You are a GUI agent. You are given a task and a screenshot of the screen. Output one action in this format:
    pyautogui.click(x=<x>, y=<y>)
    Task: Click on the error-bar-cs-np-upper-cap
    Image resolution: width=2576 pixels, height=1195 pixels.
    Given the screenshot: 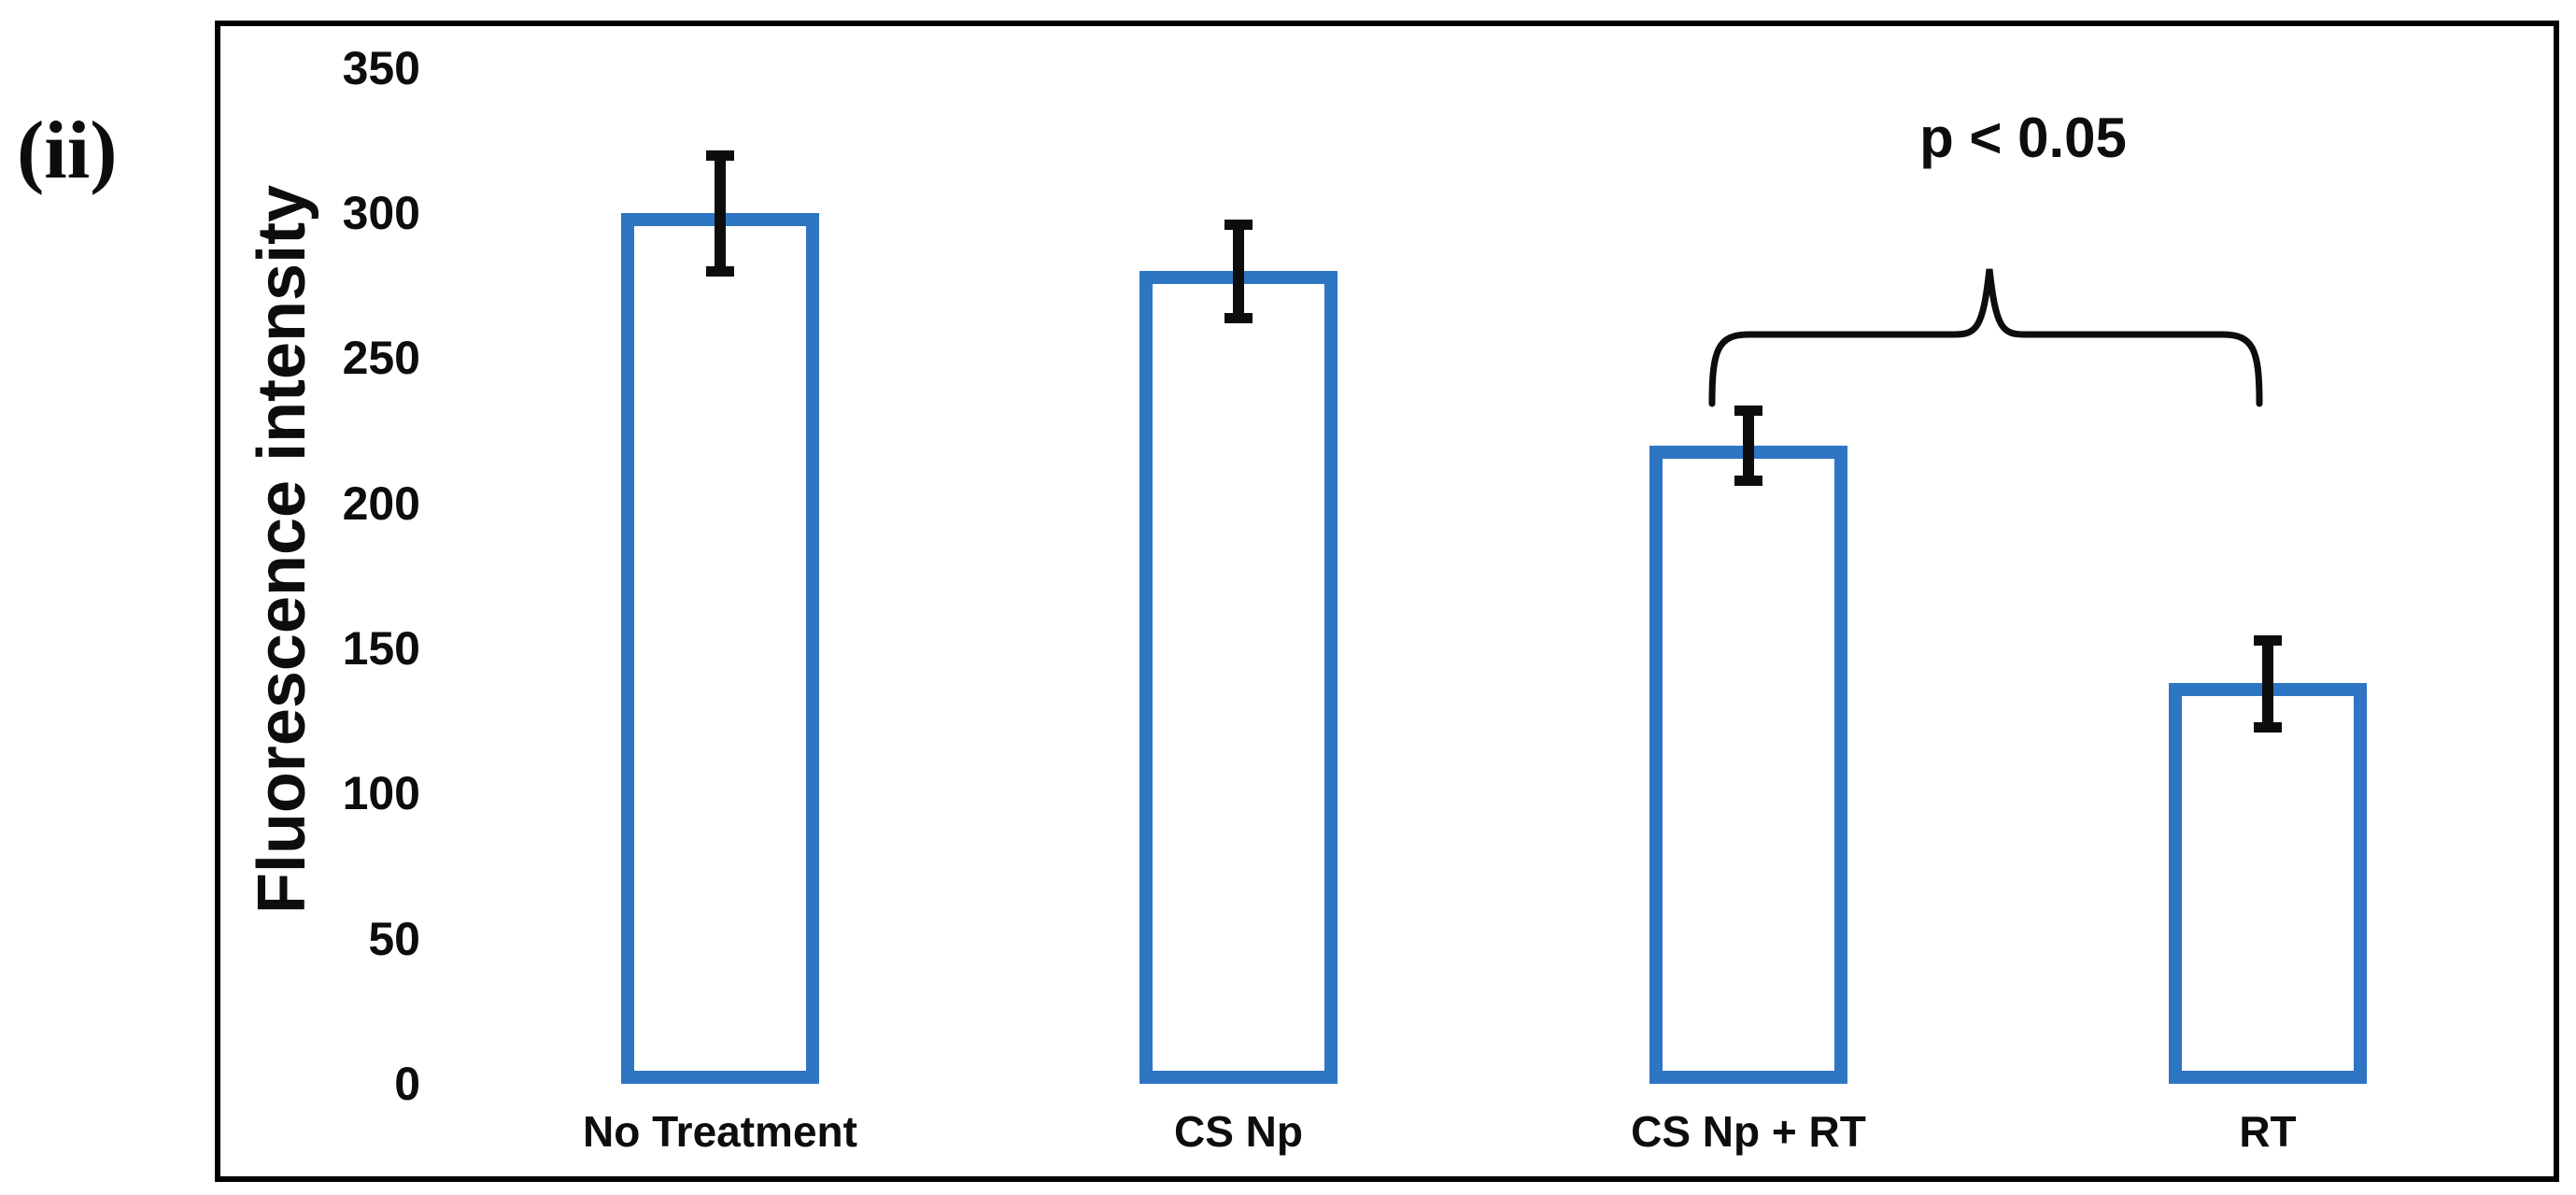 What is the action you would take?
    pyautogui.click(x=1238, y=224)
    